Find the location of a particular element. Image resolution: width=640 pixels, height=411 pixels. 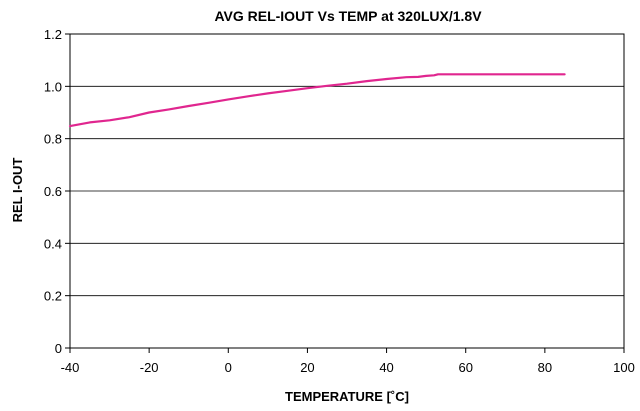

x-tick-label: 20 is located at coordinates (307, 367).